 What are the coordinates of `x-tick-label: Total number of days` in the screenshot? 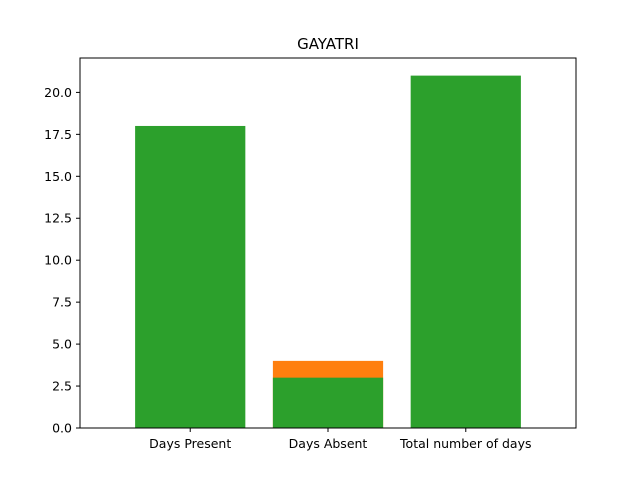 It's located at (465, 443).